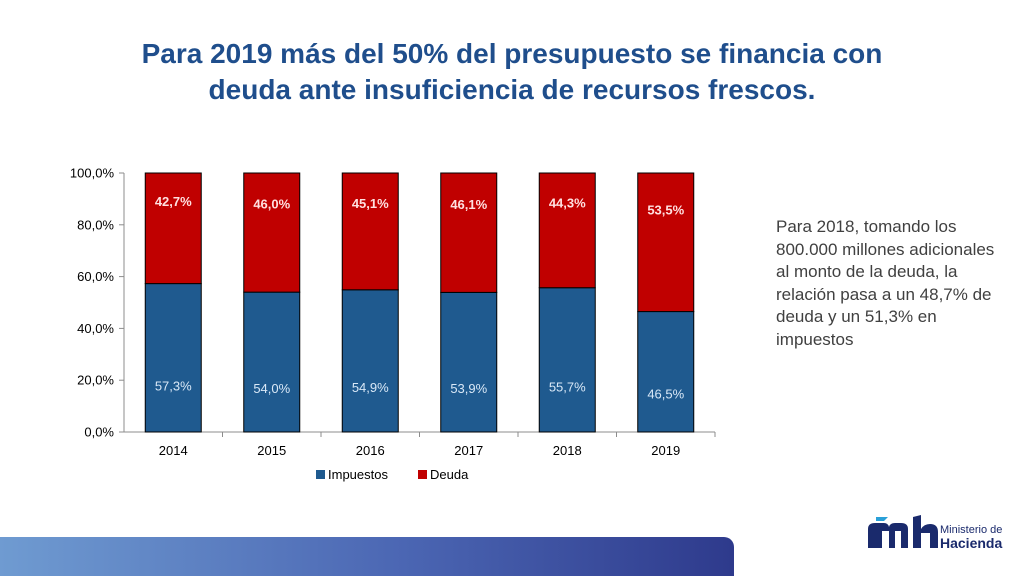 The width and height of the screenshot is (1024, 576). What do you see at coordinates (271, 204) in the screenshot?
I see `data-label-deuda-2015: 46,0%` at bounding box center [271, 204].